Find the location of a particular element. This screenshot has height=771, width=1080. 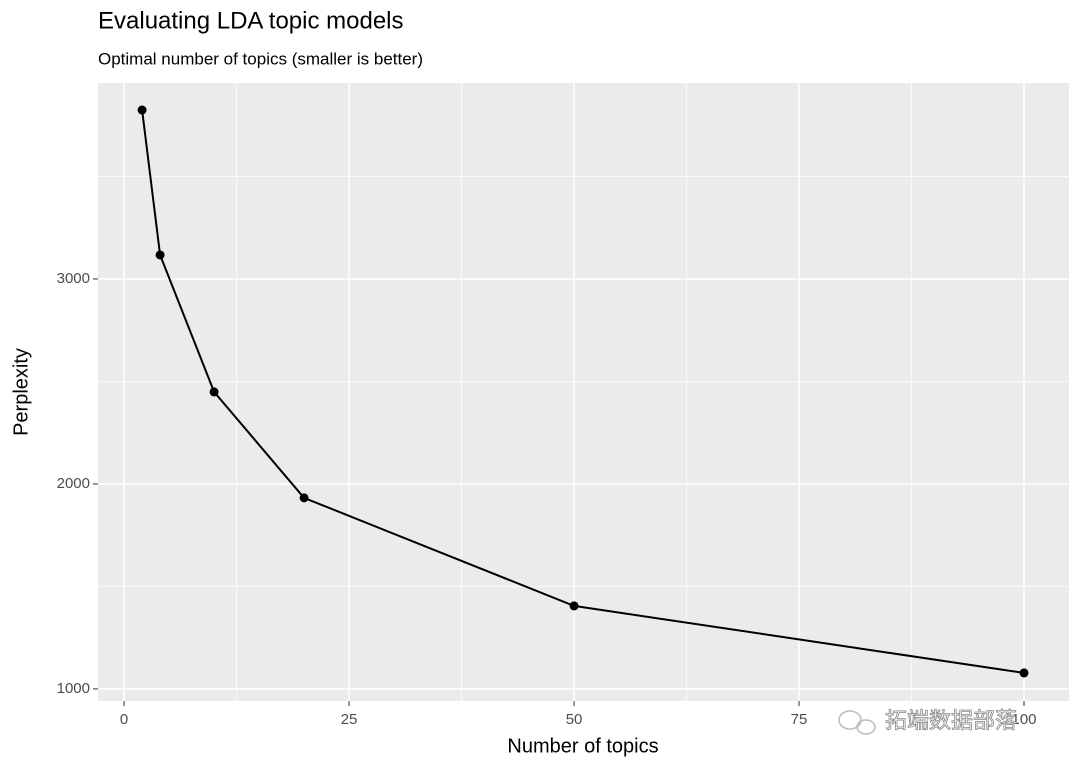

watermark: 拓端数据部落 is located at coordinates (951, 720).